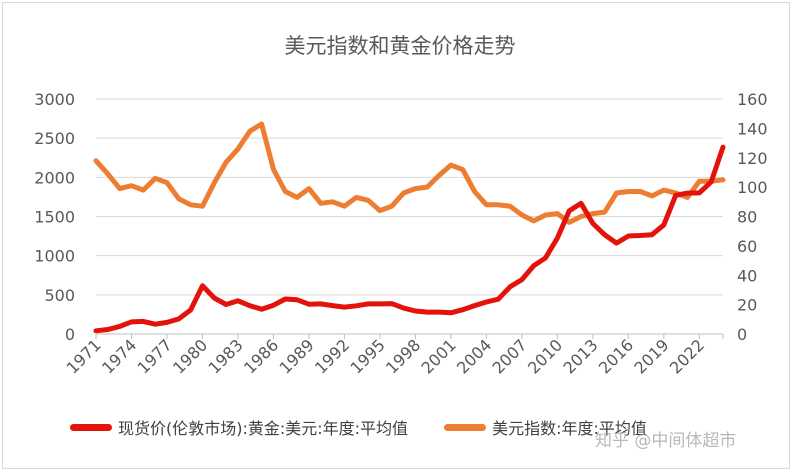 Image resolution: width=800 pixels, height=471 pixels. What do you see at coordinates (155, 356) in the screenshot?
I see `x-axis-tick-label: 1977` at bounding box center [155, 356].